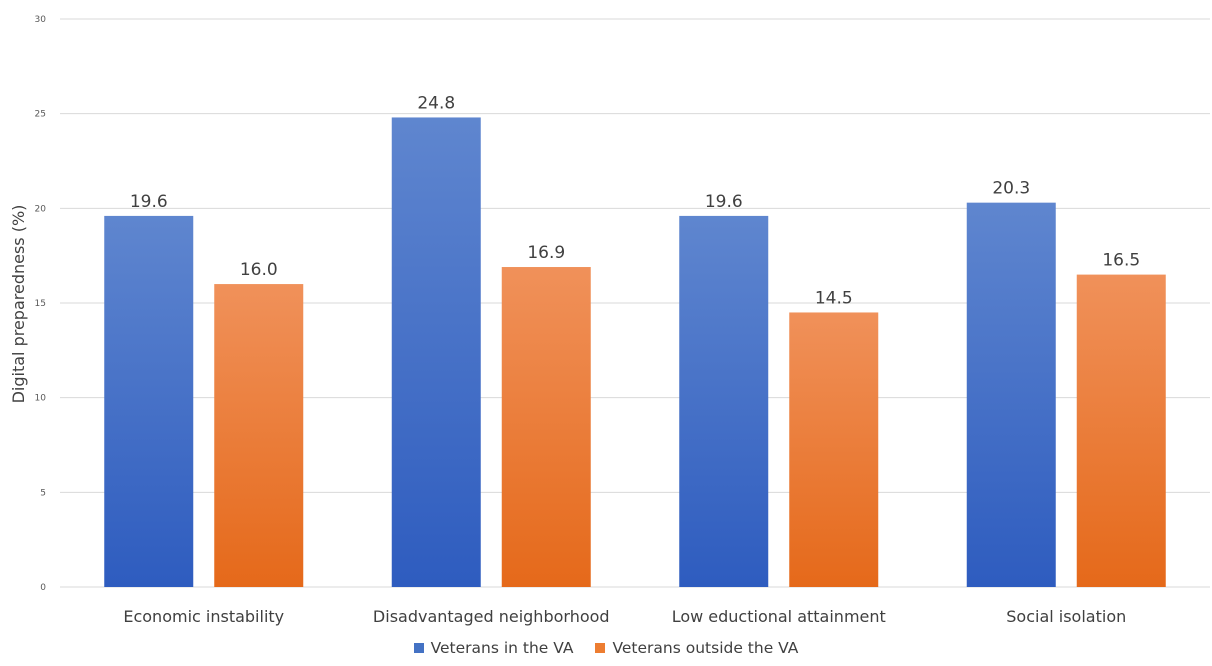 This screenshot has width=1212, height=666. What do you see at coordinates (41, 399) in the screenshot?
I see `y-tick-label: 10` at bounding box center [41, 399].